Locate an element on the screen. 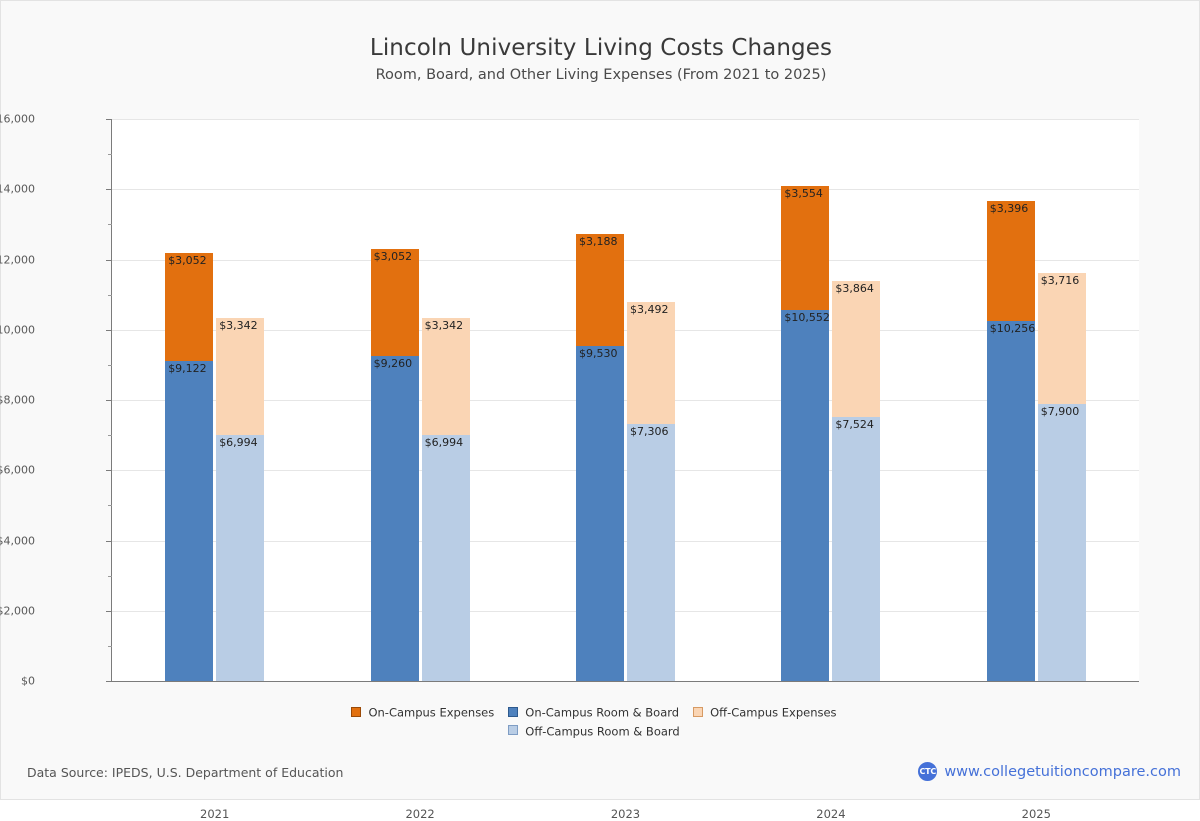 This screenshot has width=1200, height=821. x-axis-label: 2021 is located at coordinates (215, 814).